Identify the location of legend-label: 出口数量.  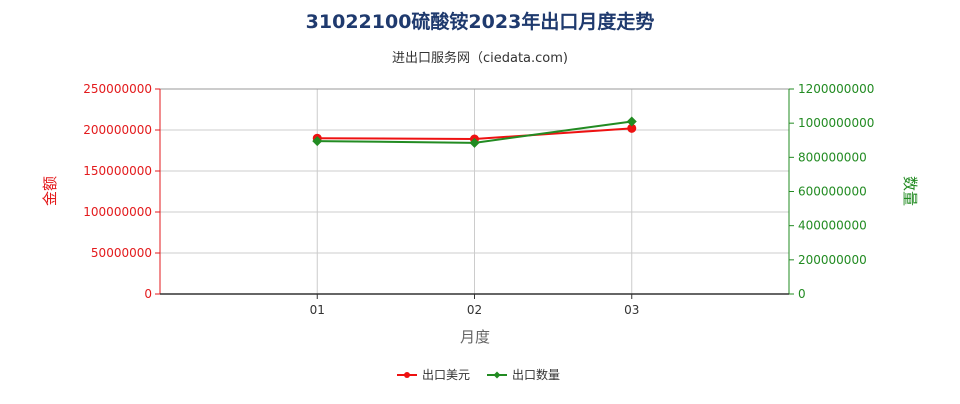
(536, 374).